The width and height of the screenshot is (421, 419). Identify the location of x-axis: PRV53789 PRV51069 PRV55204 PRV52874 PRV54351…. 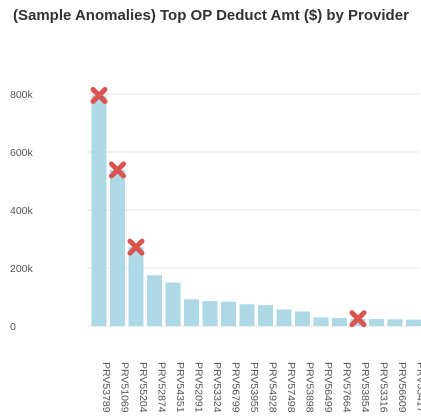
(260, 387).